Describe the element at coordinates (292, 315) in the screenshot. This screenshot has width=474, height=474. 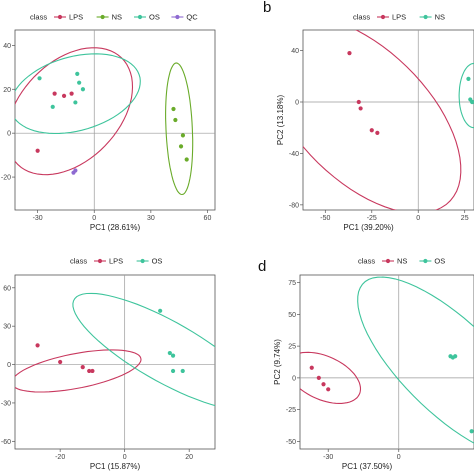
I see `y-tick-label: 50` at that location.